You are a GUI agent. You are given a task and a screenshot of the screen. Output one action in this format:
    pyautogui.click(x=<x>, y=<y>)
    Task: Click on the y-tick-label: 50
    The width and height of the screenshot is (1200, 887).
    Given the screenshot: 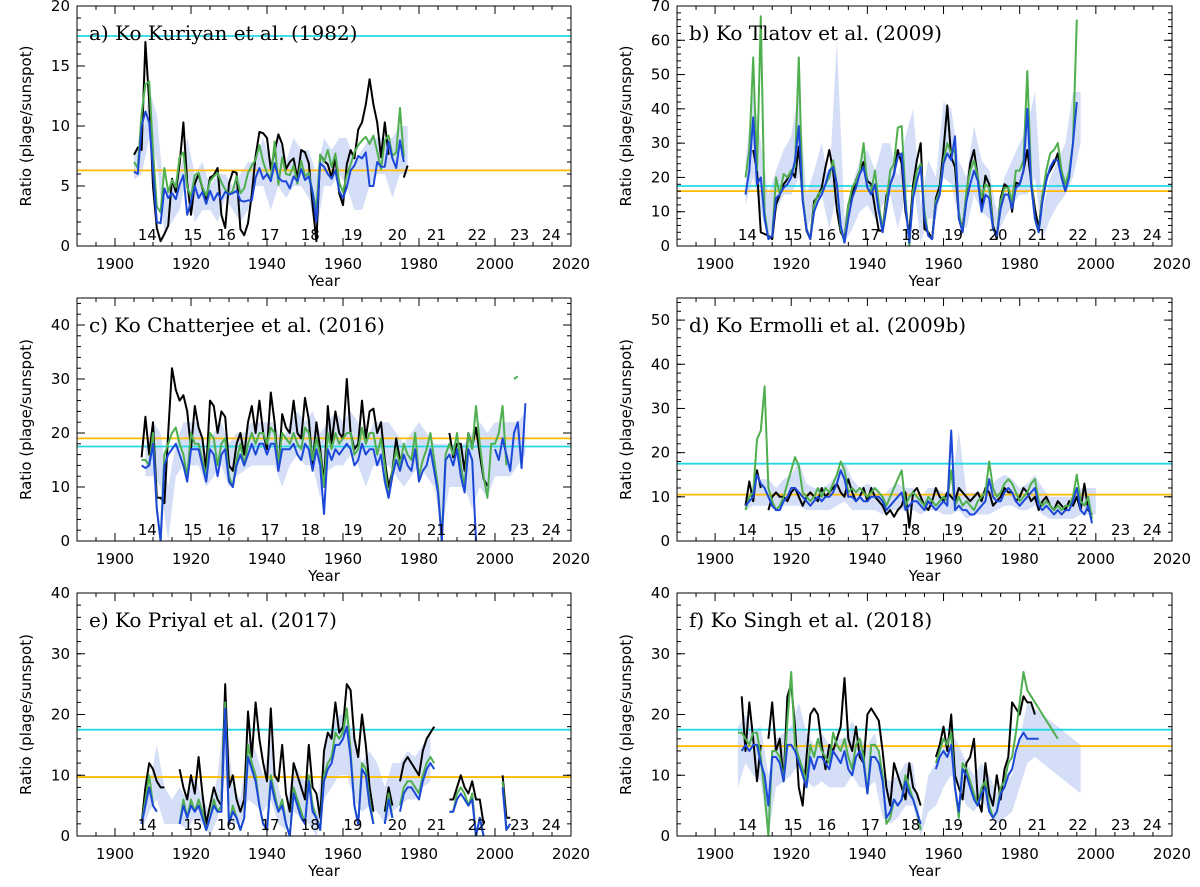 What is the action you would take?
    pyautogui.click(x=660, y=320)
    